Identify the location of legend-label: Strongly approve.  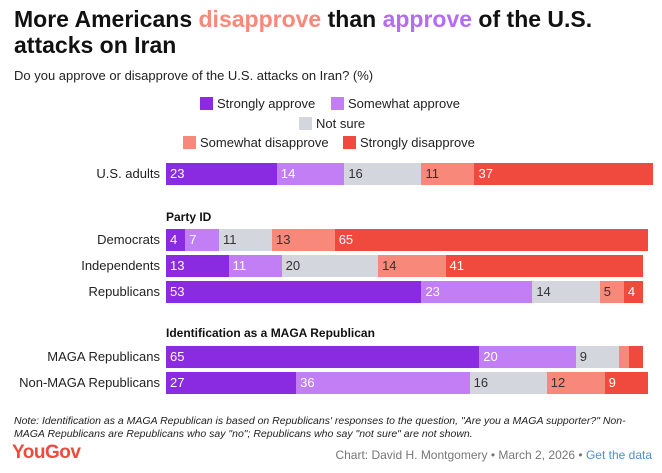
(266, 103).